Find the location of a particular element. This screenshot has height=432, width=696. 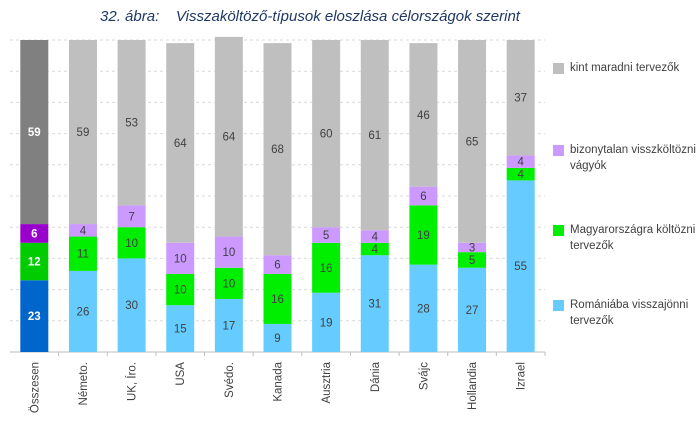

x-tick-label: Svédo. is located at coordinates (230, 380).